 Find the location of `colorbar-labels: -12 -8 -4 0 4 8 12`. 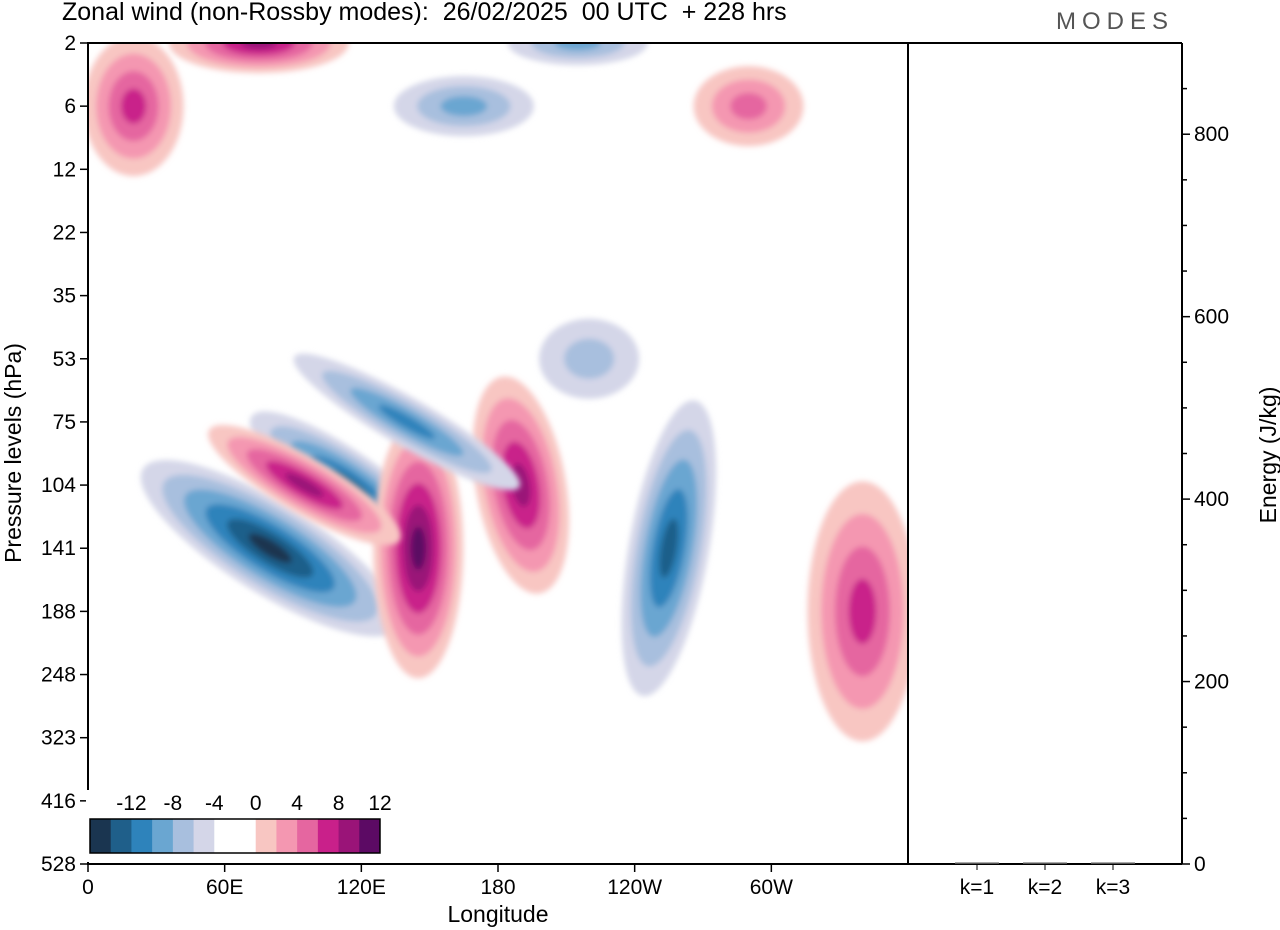

colorbar-labels: -12 -8 -4 0 4 8 12 is located at coordinates (253, 803).